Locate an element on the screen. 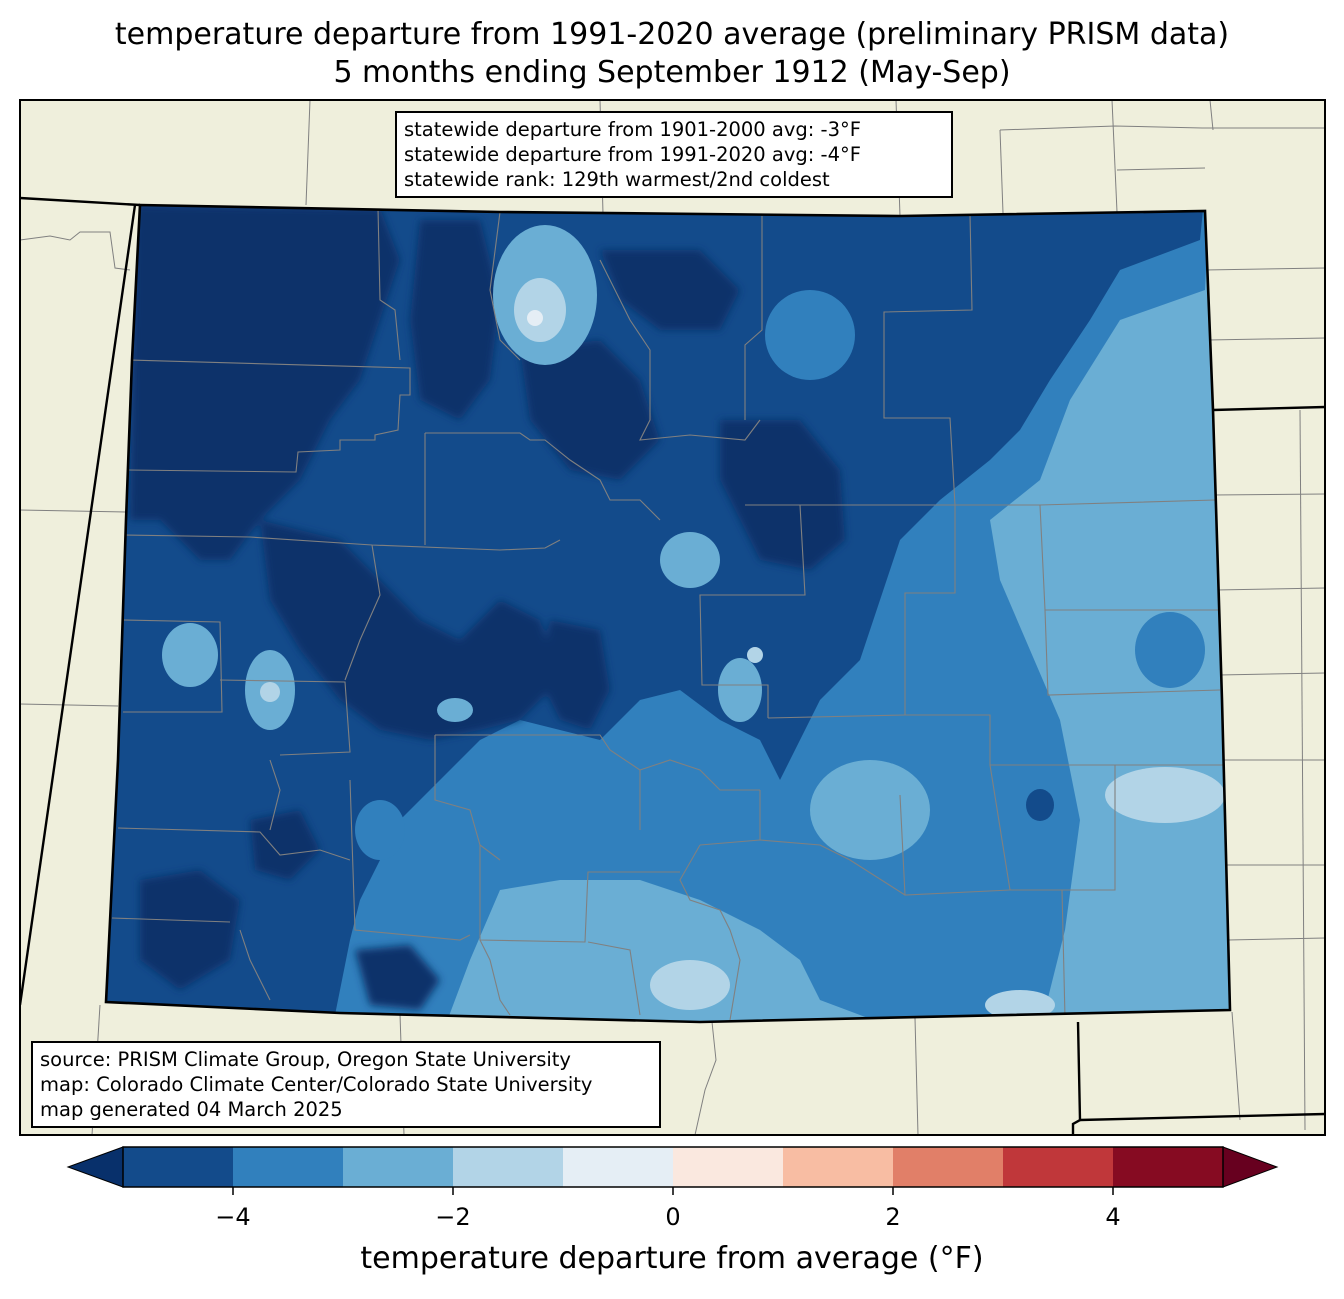 This screenshot has height=1299, width=1344. map-title-line2: 5 months ending September 1912 (May-Sep) is located at coordinates (672, 72).